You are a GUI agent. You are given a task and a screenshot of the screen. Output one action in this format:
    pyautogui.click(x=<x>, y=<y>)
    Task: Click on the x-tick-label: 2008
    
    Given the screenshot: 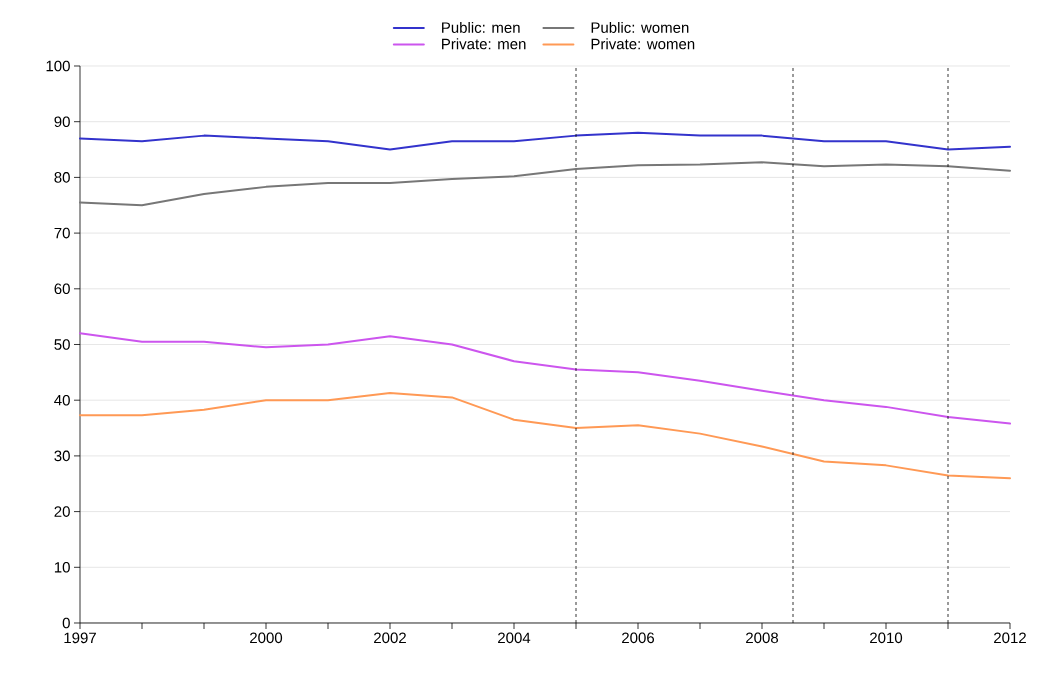 What is the action you would take?
    pyautogui.click(x=762, y=638)
    